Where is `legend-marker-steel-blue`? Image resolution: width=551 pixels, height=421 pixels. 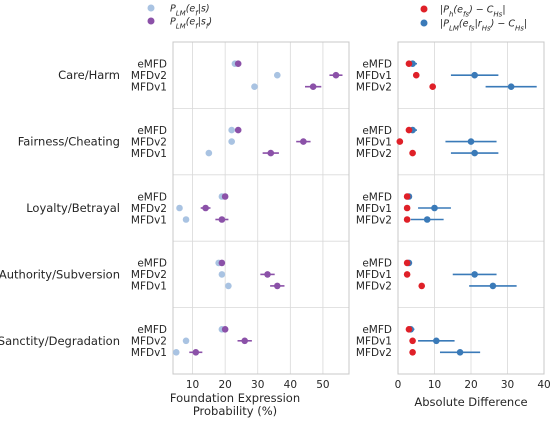 legend-marker-steel-blue is located at coordinates (424, 23).